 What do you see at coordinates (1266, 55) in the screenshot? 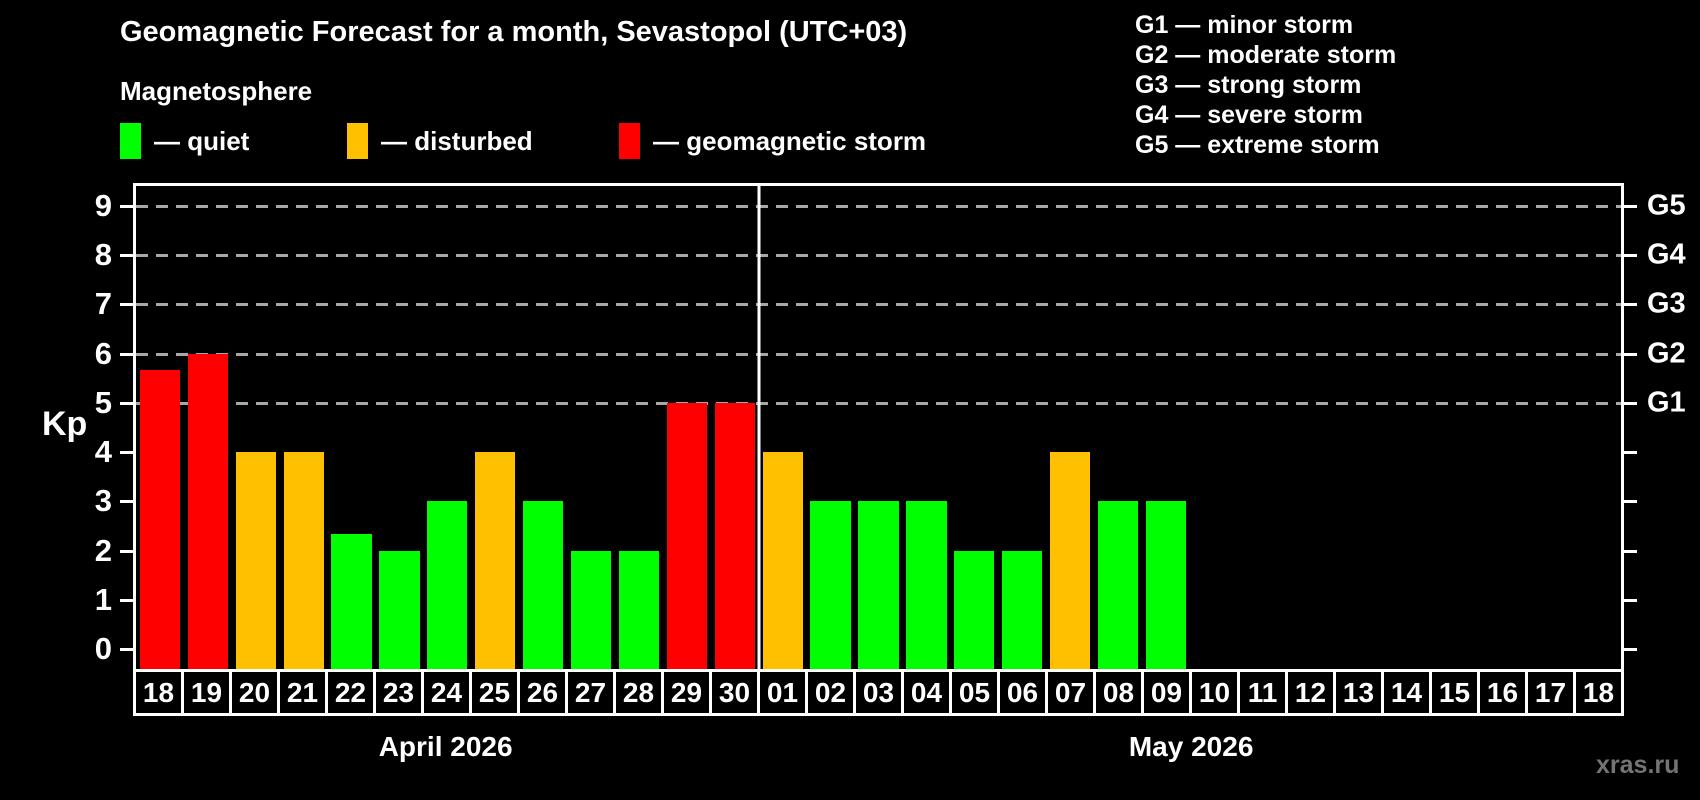
I see `g-legend-item: G2 — moderate storm` at bounding box center [1266, 55].